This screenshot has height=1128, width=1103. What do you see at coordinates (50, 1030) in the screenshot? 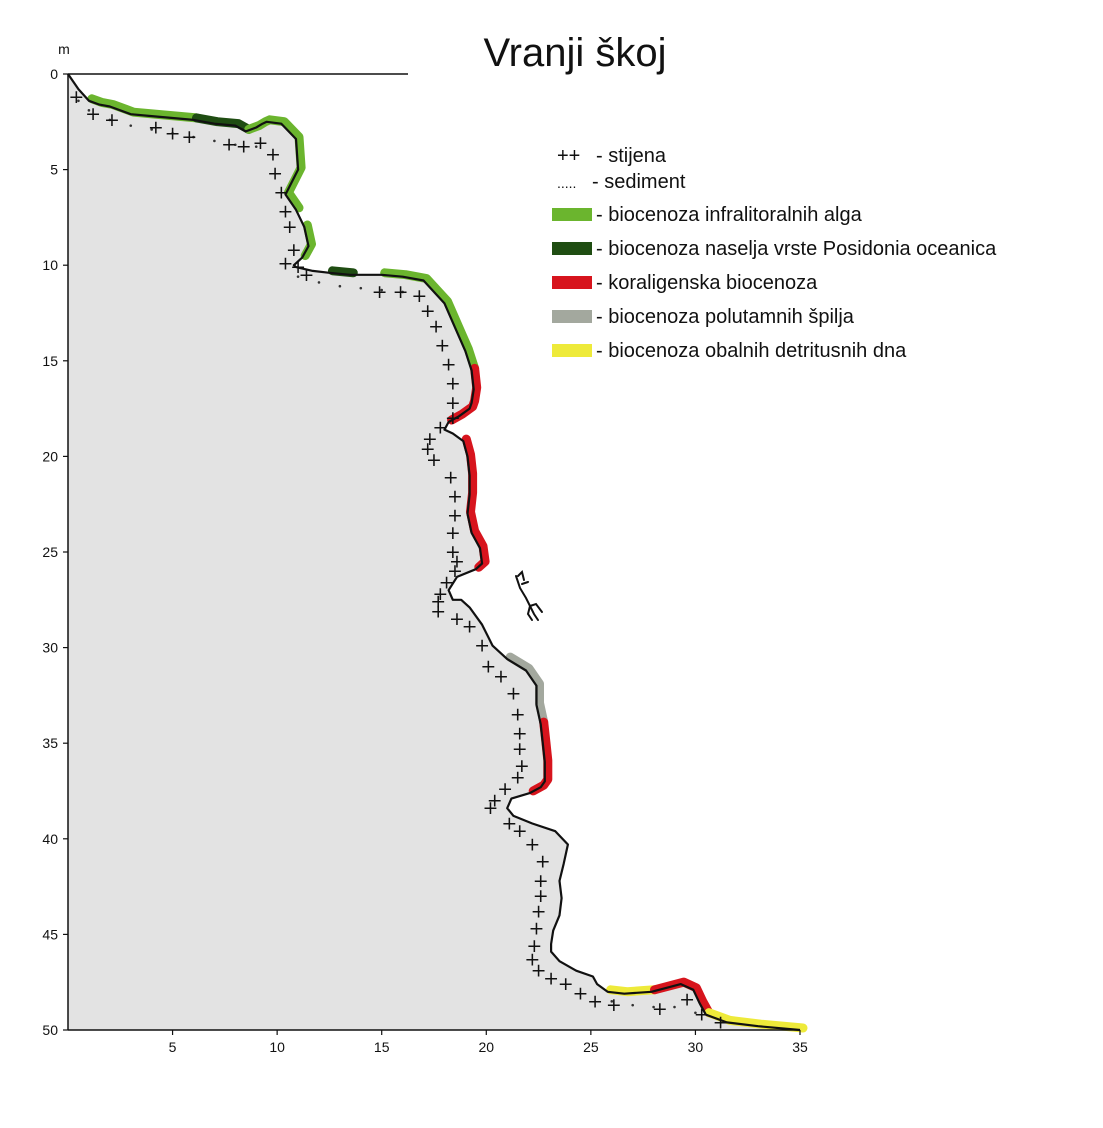
I see `y-tick-label-50: 50` at bounding box center [50, 1030].